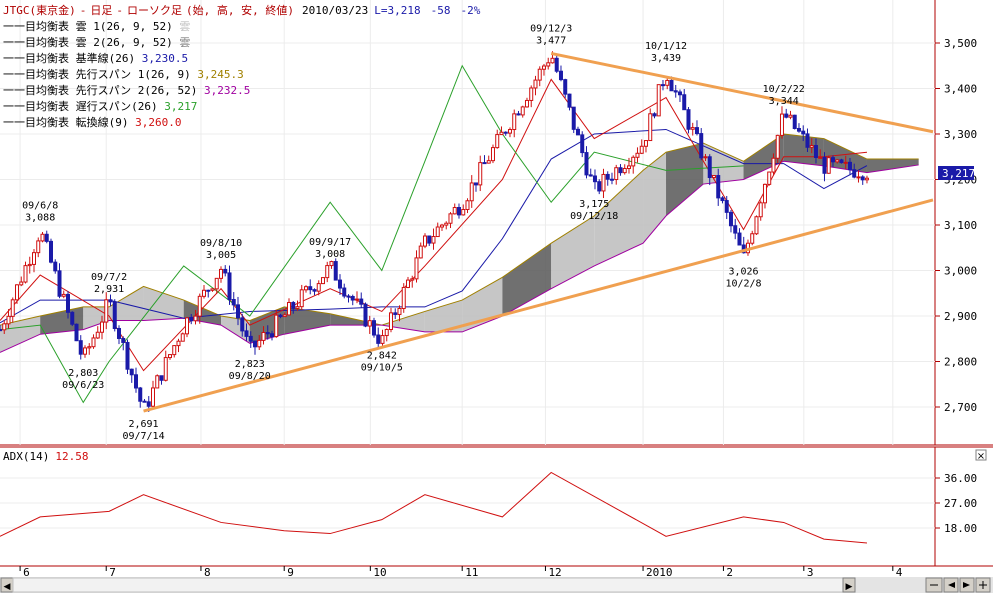 Image resolution: width=993 pixels, height=593 pixels. Describe the element at coordinates (428, 585) in the screenshot. I see `scrollbar-thumb` at that location.